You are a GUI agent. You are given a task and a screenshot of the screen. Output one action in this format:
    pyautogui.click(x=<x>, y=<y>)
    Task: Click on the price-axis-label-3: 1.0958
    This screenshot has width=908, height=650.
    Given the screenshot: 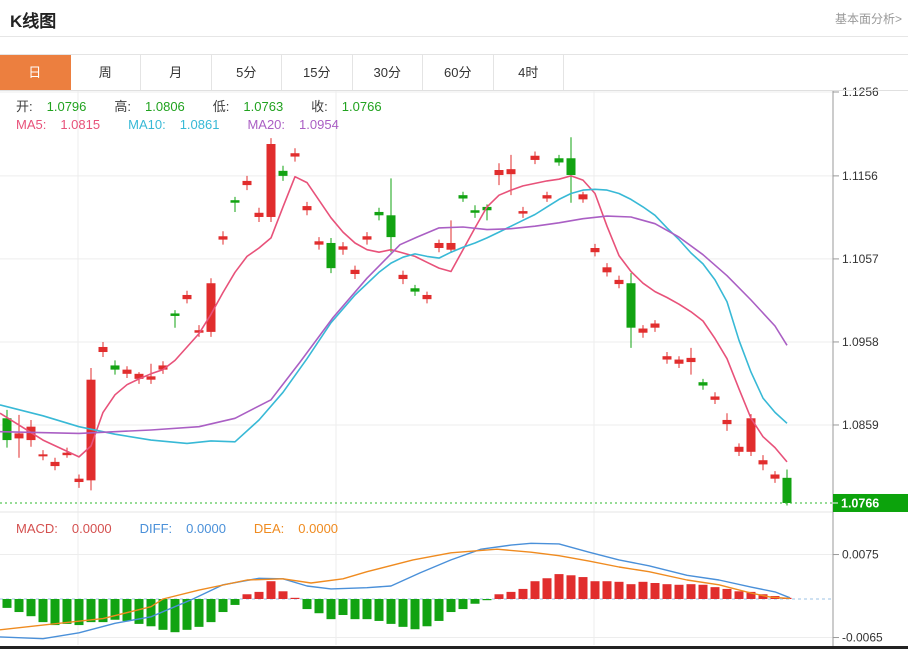 What is the action you would take?
    pyautogui.click(x=860, y=342)
    